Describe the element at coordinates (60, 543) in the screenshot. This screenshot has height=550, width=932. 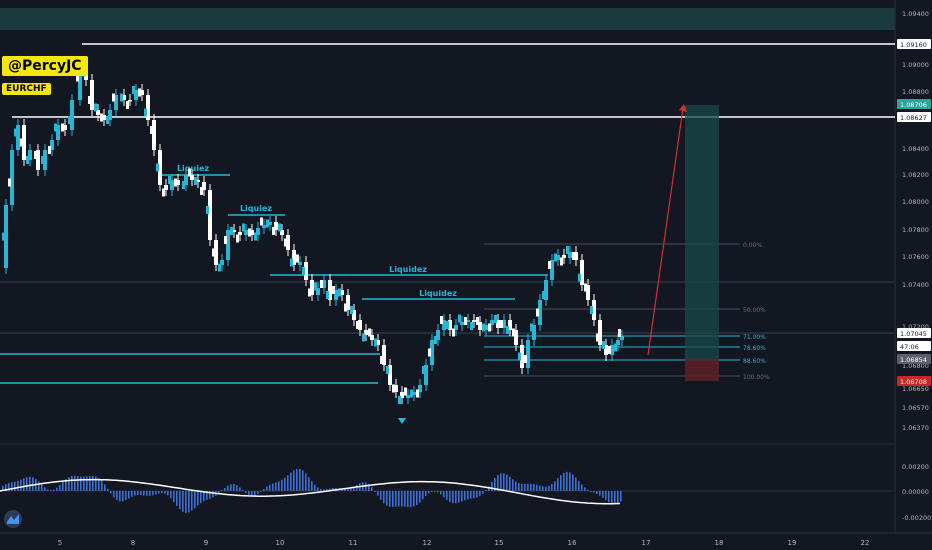
I see `time-tick-label: 5` at that location.